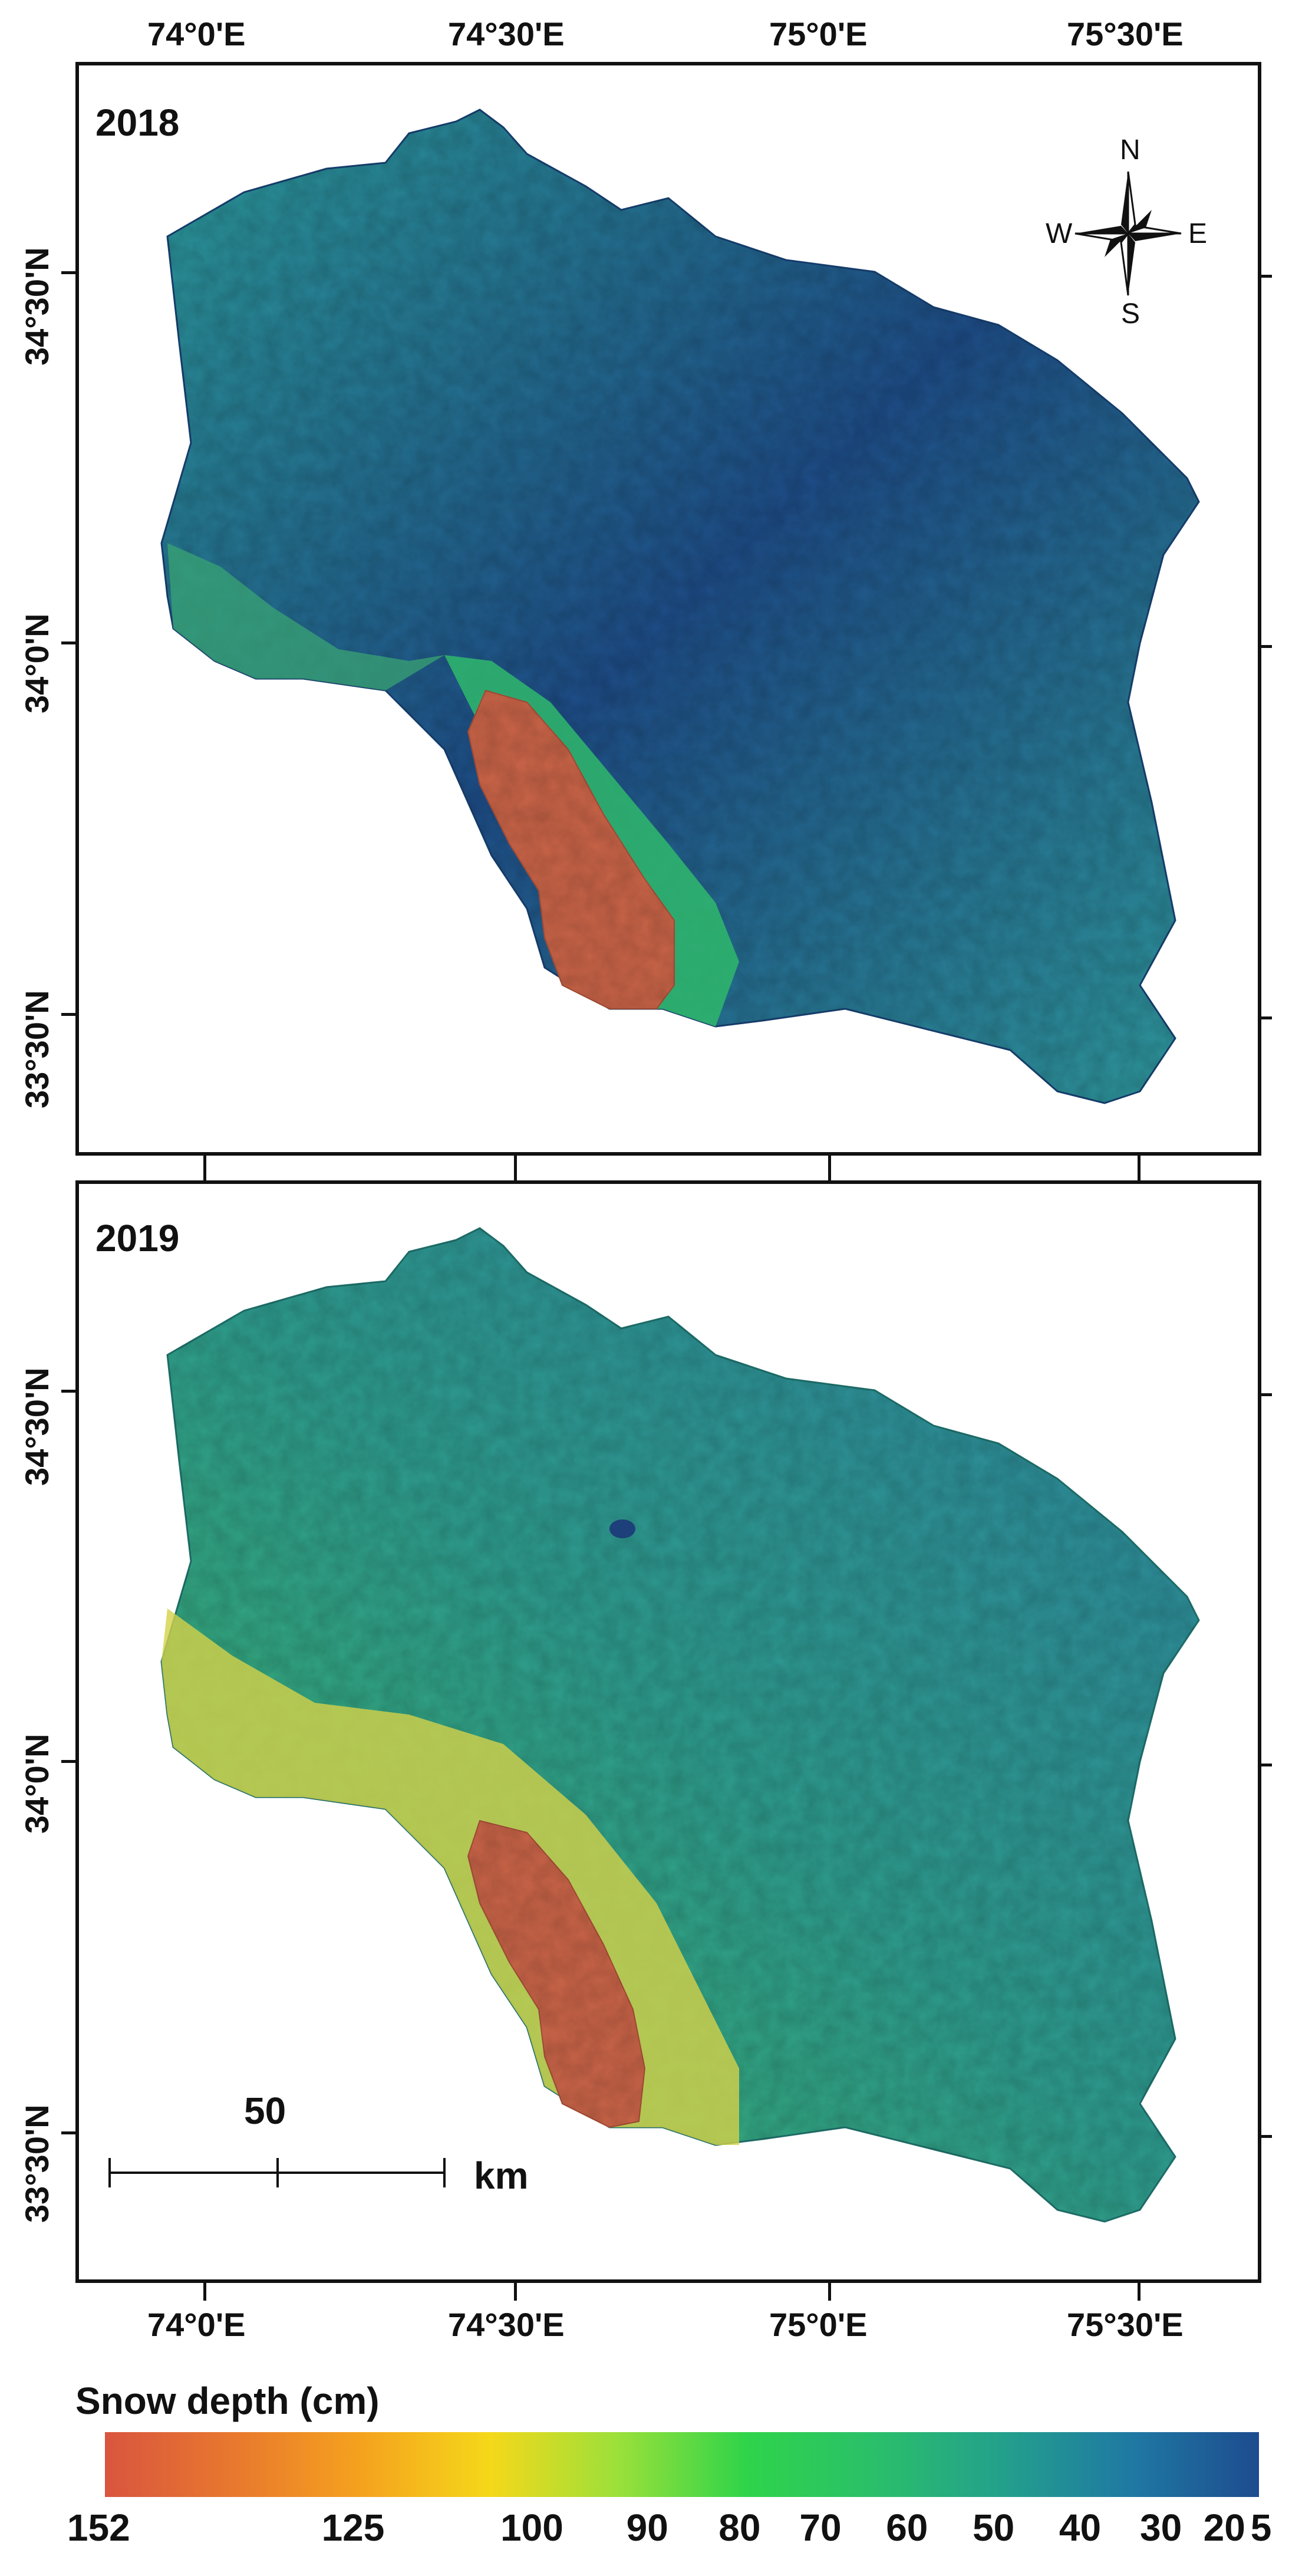 The height and width of the screenshot is (2576, 1302). I want to click on lon-label-top-1: 74°0'E, so click(197, 33).